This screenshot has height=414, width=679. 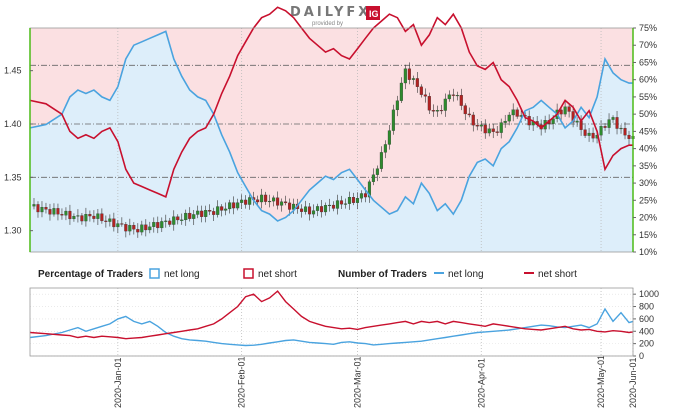 What do you see at coordinates (648, 97) in the screenshot?
I see `pct-tick-label: 55%` at bounding box center [648, 97].